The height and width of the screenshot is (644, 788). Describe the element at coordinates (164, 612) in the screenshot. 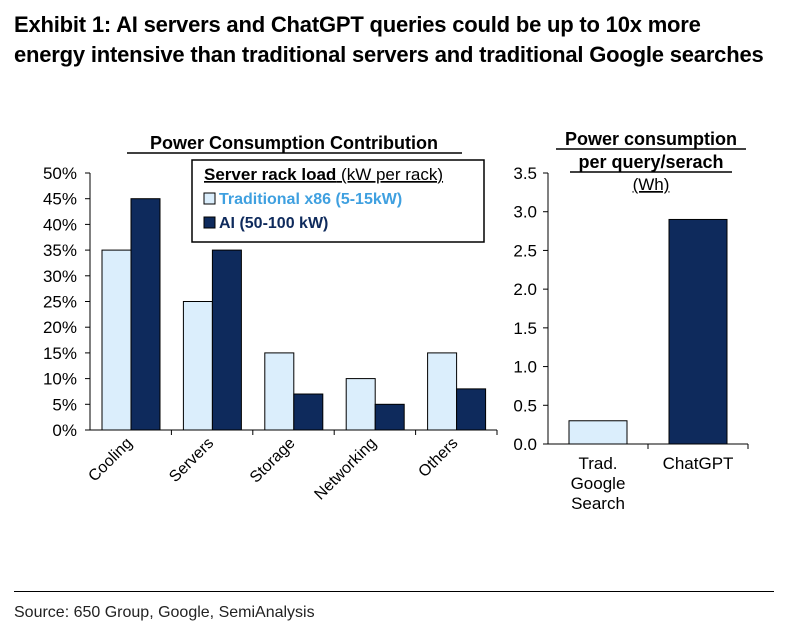

I see `source-note: Source: 650 Group, Google, SemiAnalysis` at that location.